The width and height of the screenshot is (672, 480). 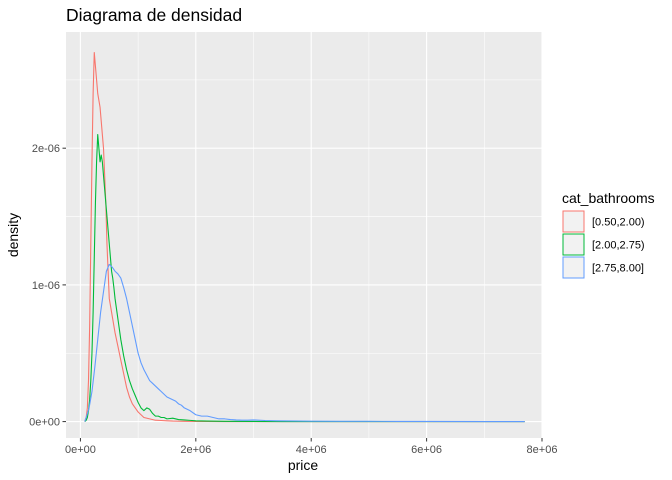 I want to click on y-tick-label: 2e-06, so click(x=46, y=149).